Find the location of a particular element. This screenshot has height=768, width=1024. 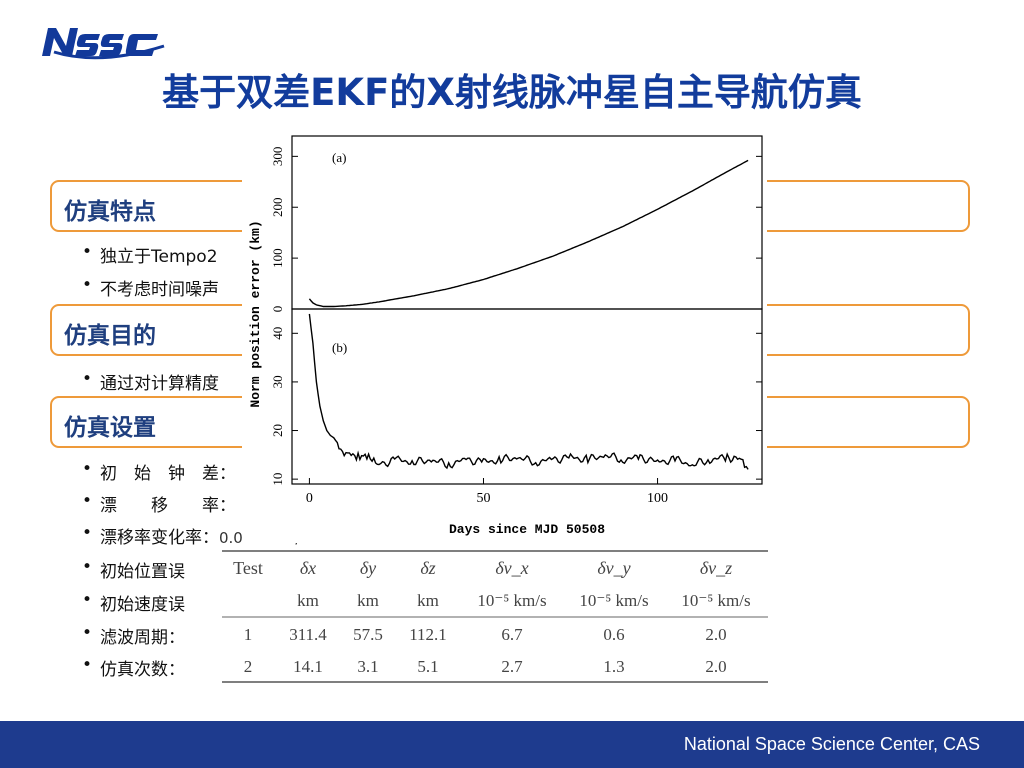

table-header-cell: δv_x is located at coordinates (511, 568).